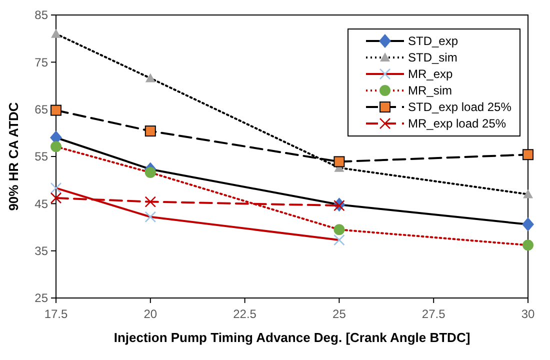  I want to click on legend-label: STD_sim, so click(433, 57).